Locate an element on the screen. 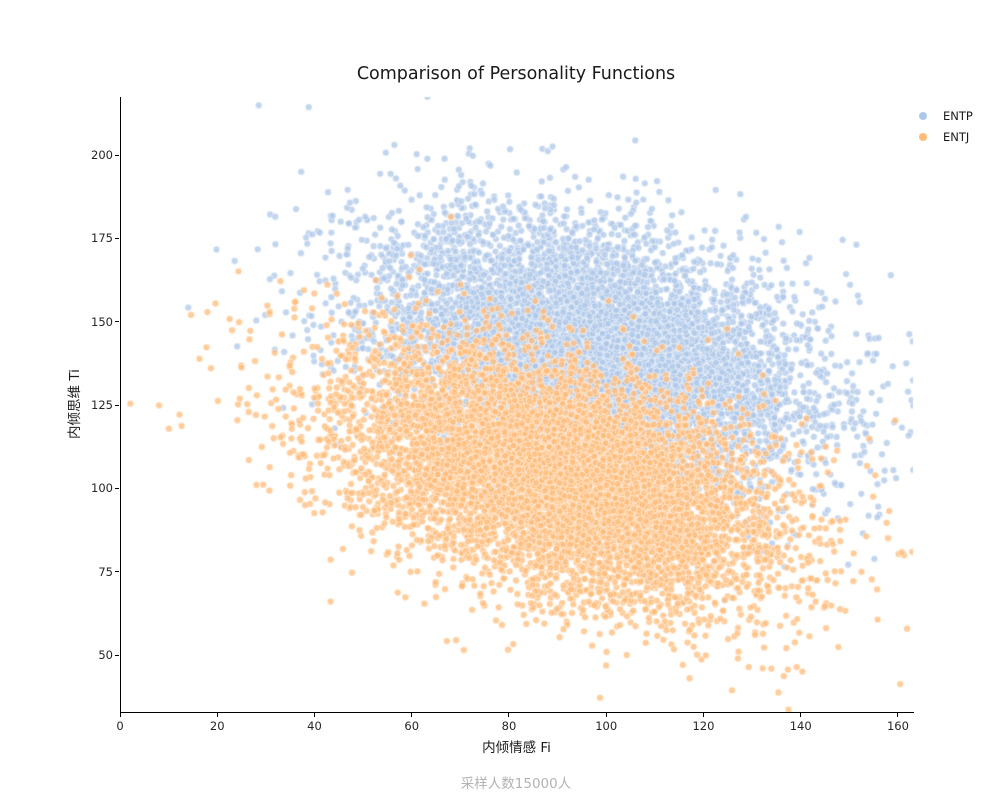  legend-label-entj: ENTJ is located at coordinates (956, 136).